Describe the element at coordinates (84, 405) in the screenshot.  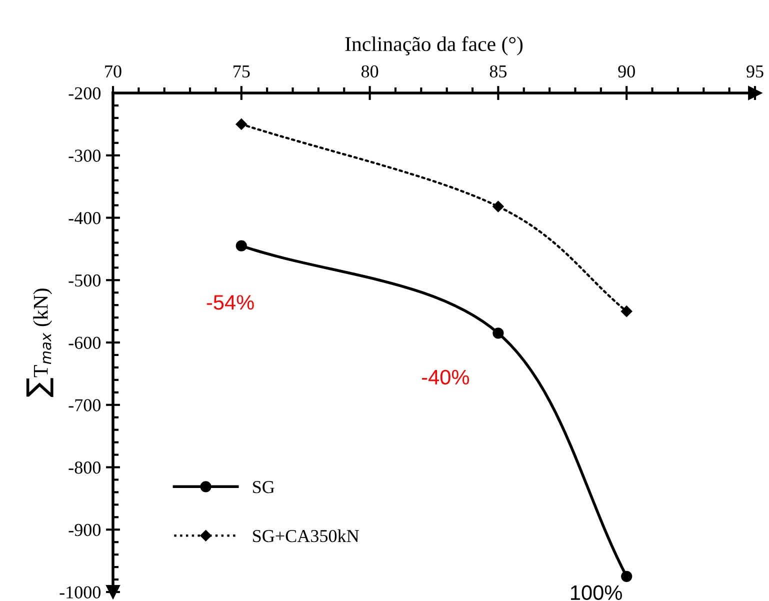
I see `y-tick-label: -700` at that location.